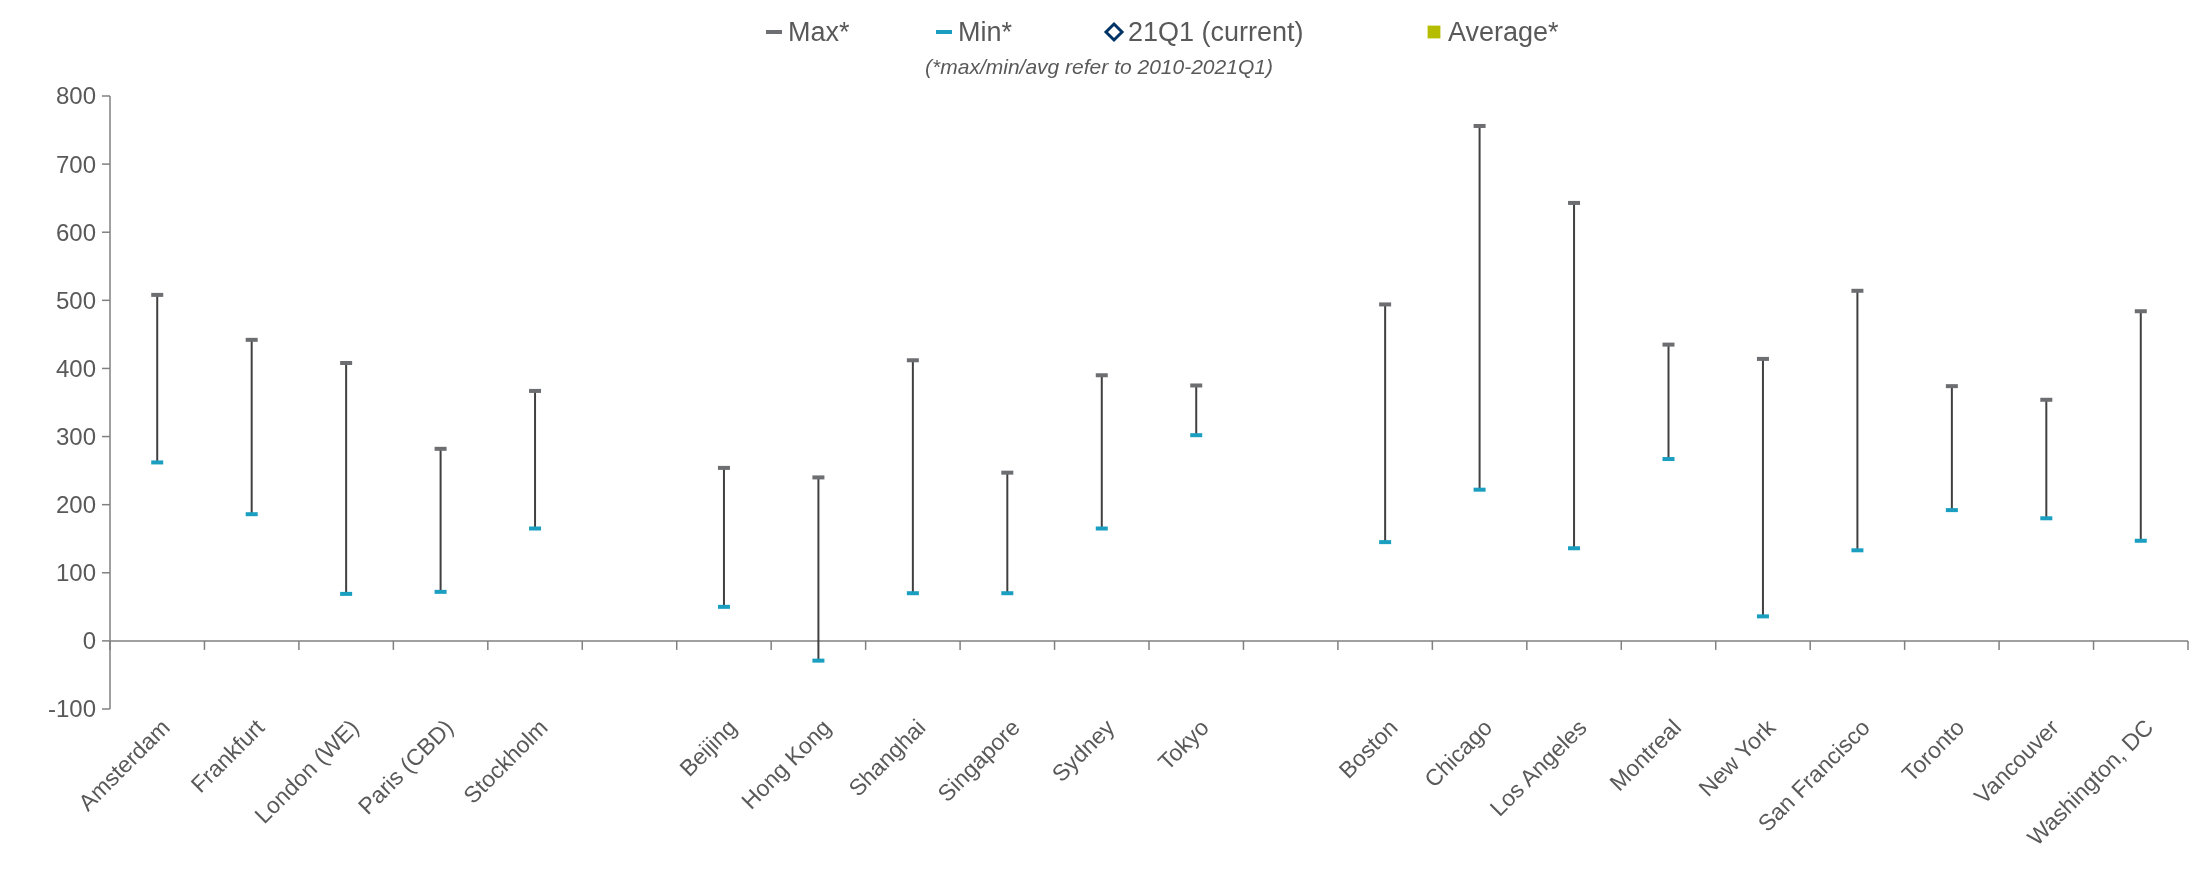  Describe the element at coordinates (75, 368) in the screenshot. I see `y-tick-label: 400` at that location.